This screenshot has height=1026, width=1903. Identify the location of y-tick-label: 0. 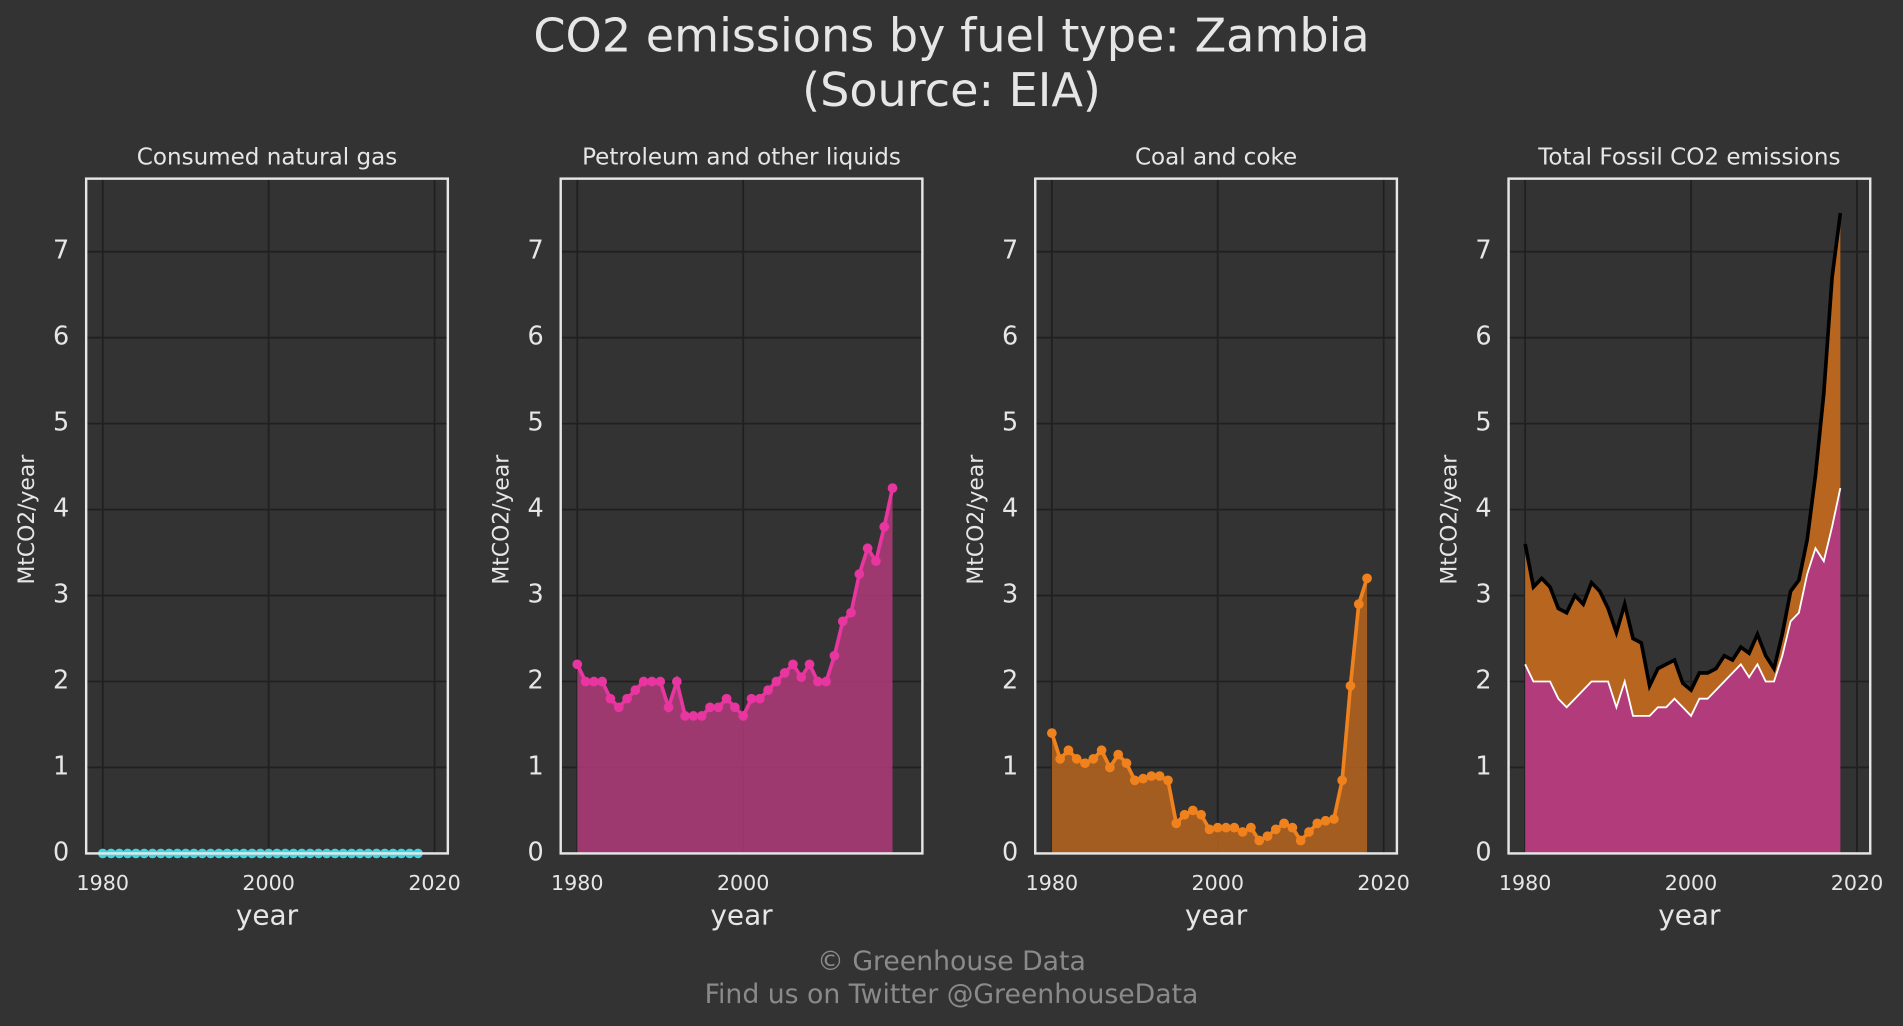
(1010, 852).